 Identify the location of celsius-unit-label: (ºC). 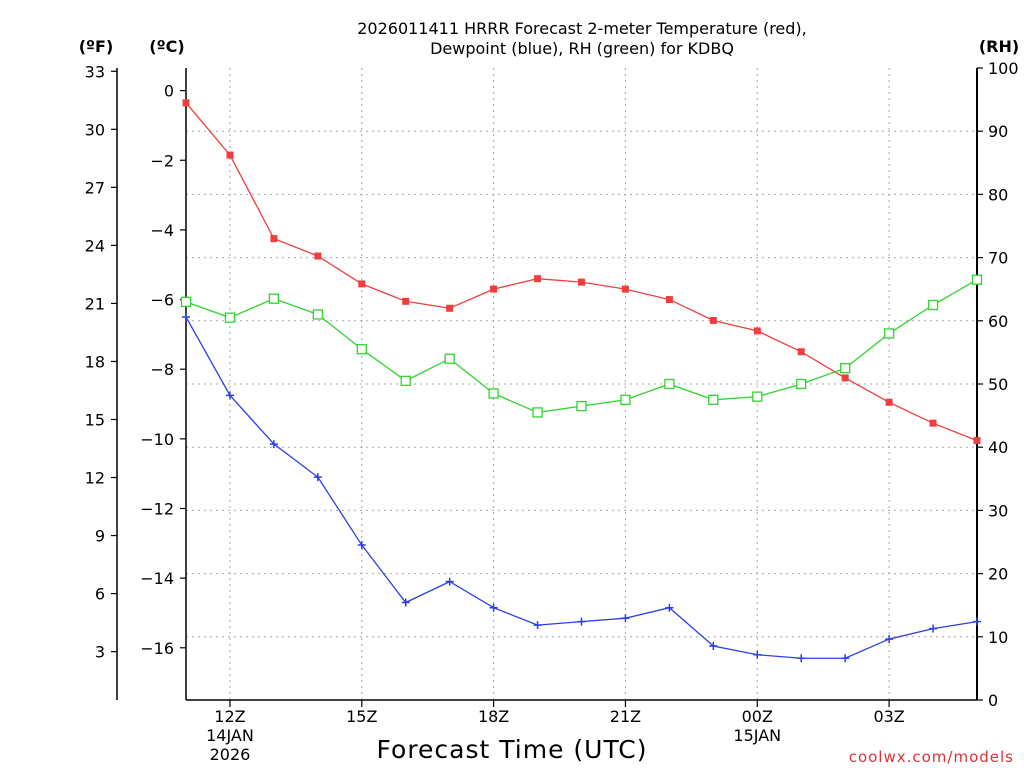
(166, 46).